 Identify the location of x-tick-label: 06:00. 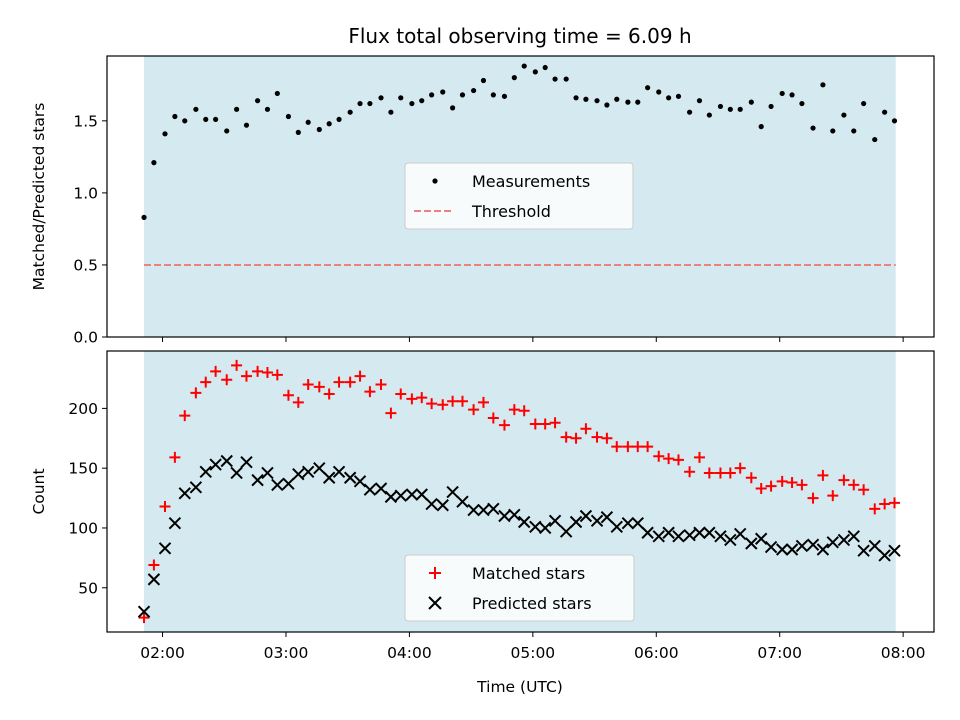
(656, 653).